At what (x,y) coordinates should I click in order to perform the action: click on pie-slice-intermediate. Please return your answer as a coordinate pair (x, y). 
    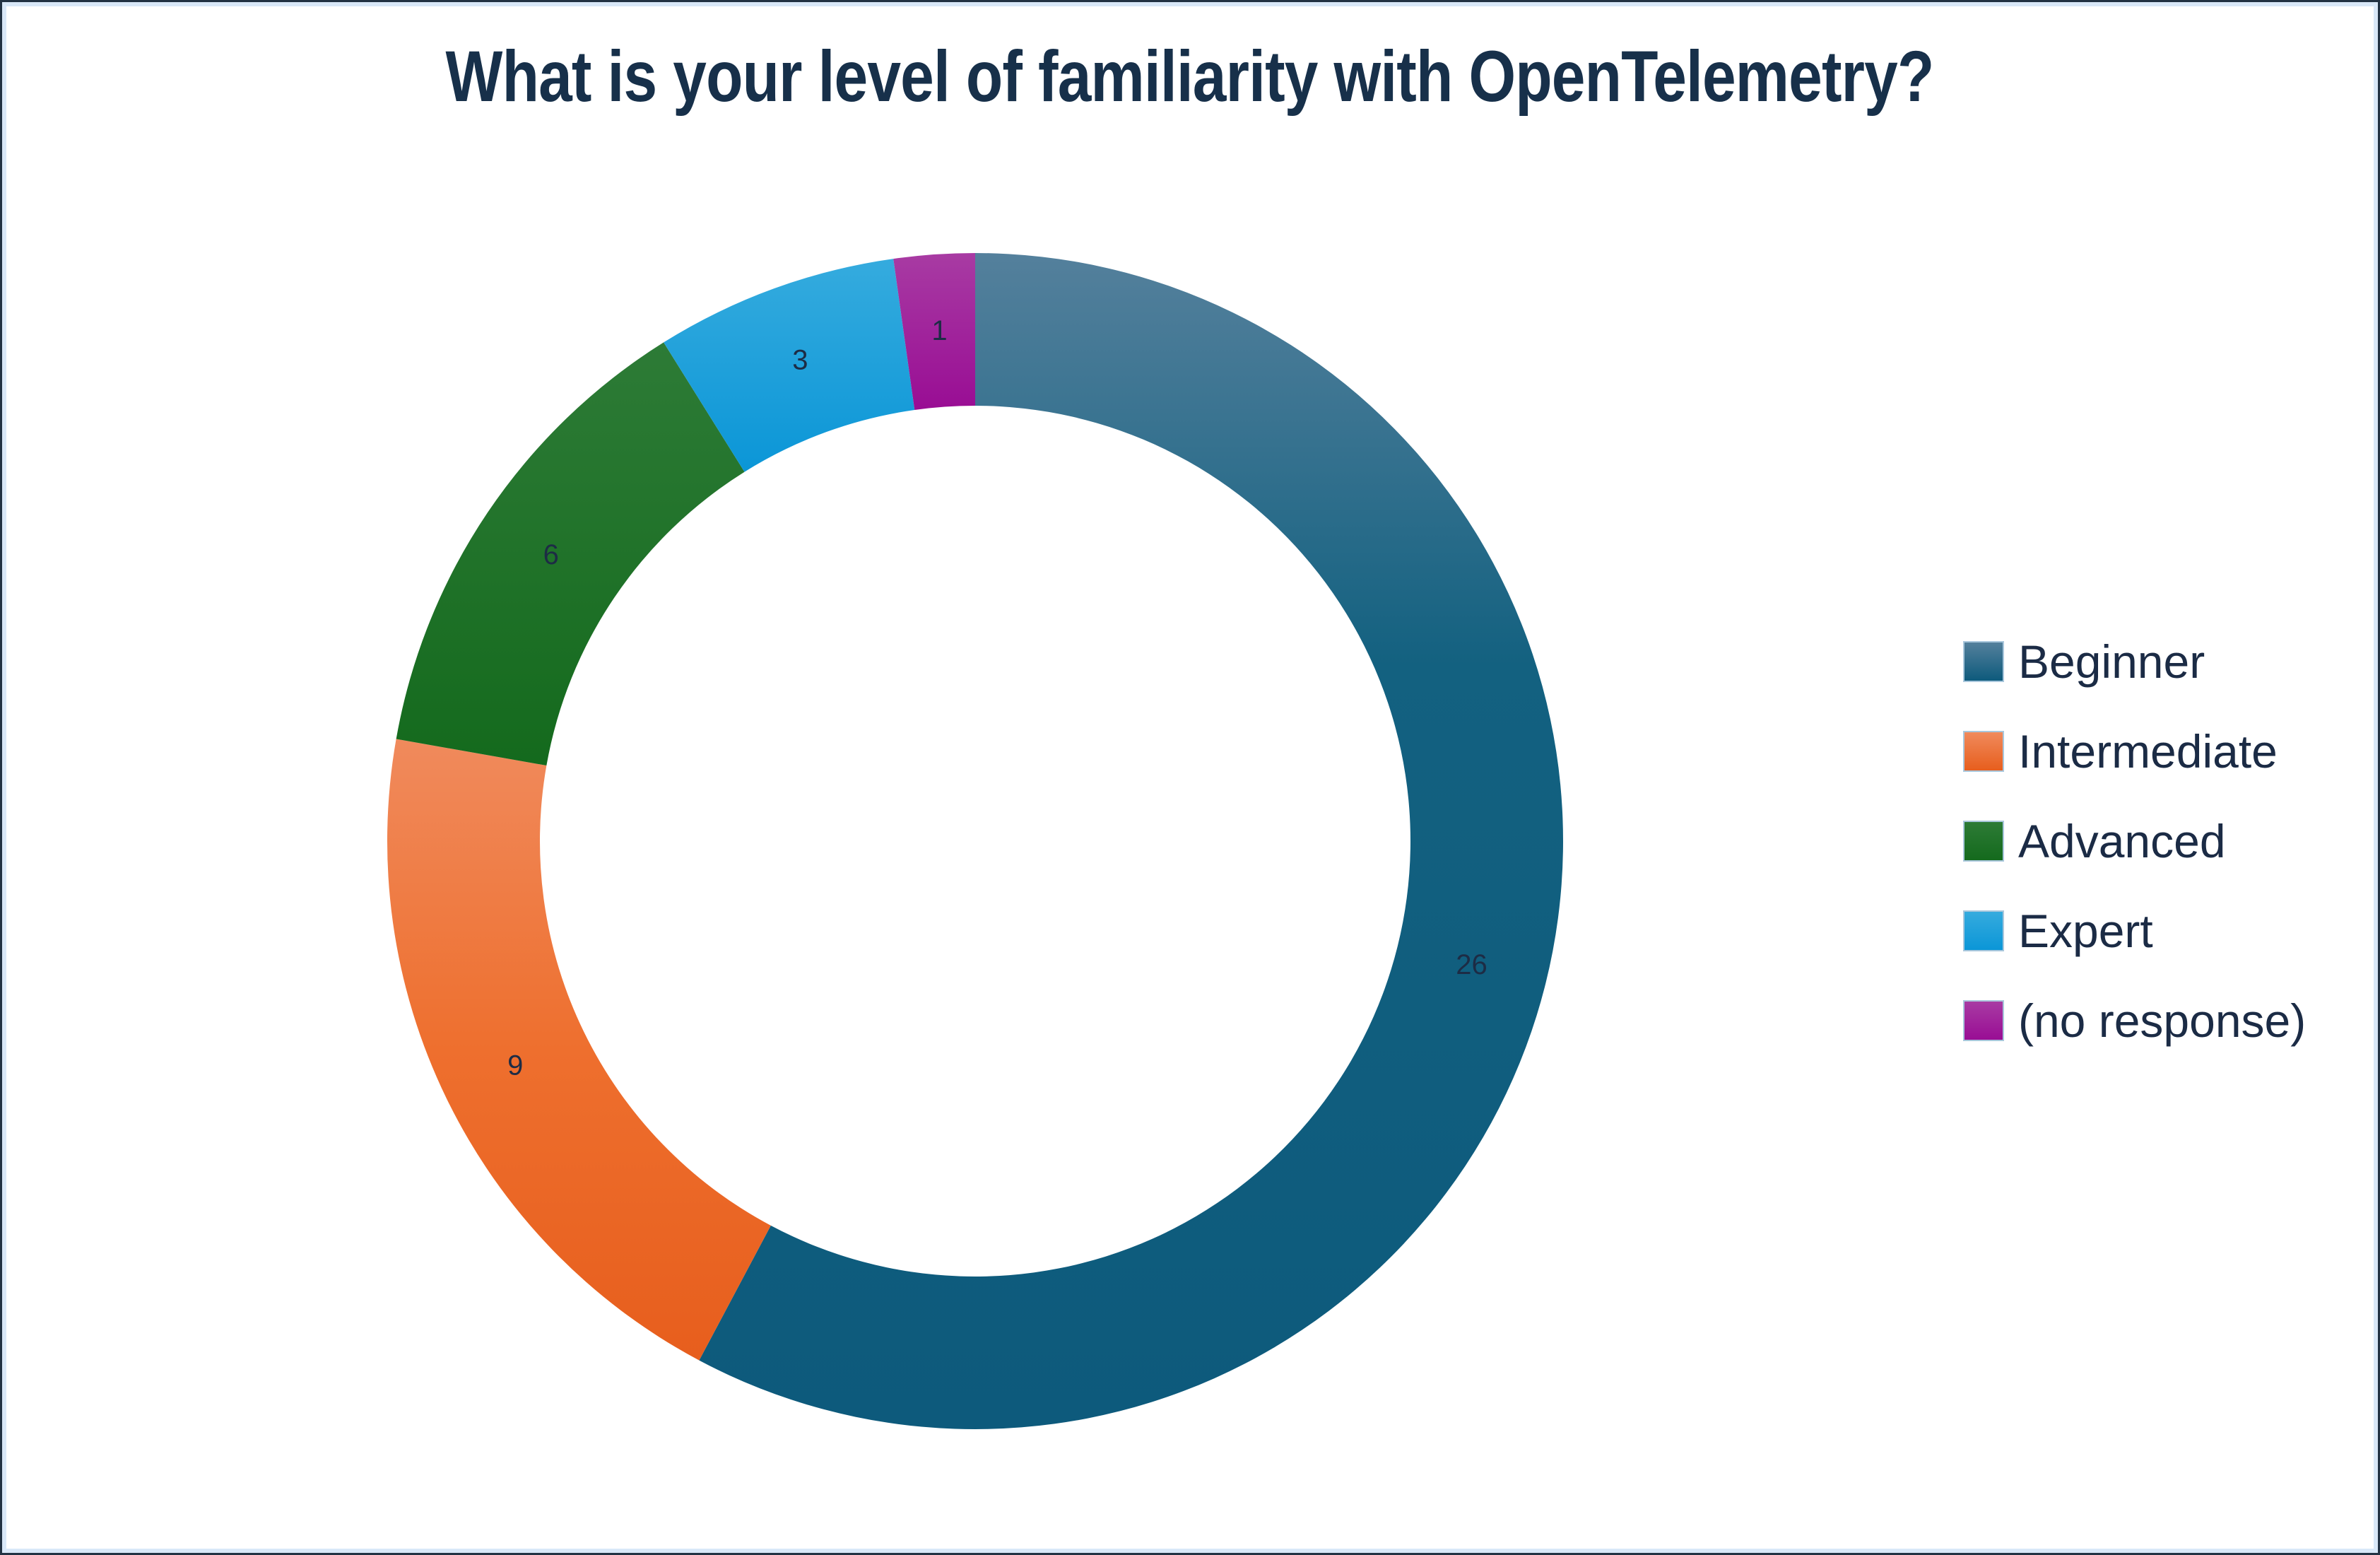
    Looking at the image, I should click on (579, 1050).